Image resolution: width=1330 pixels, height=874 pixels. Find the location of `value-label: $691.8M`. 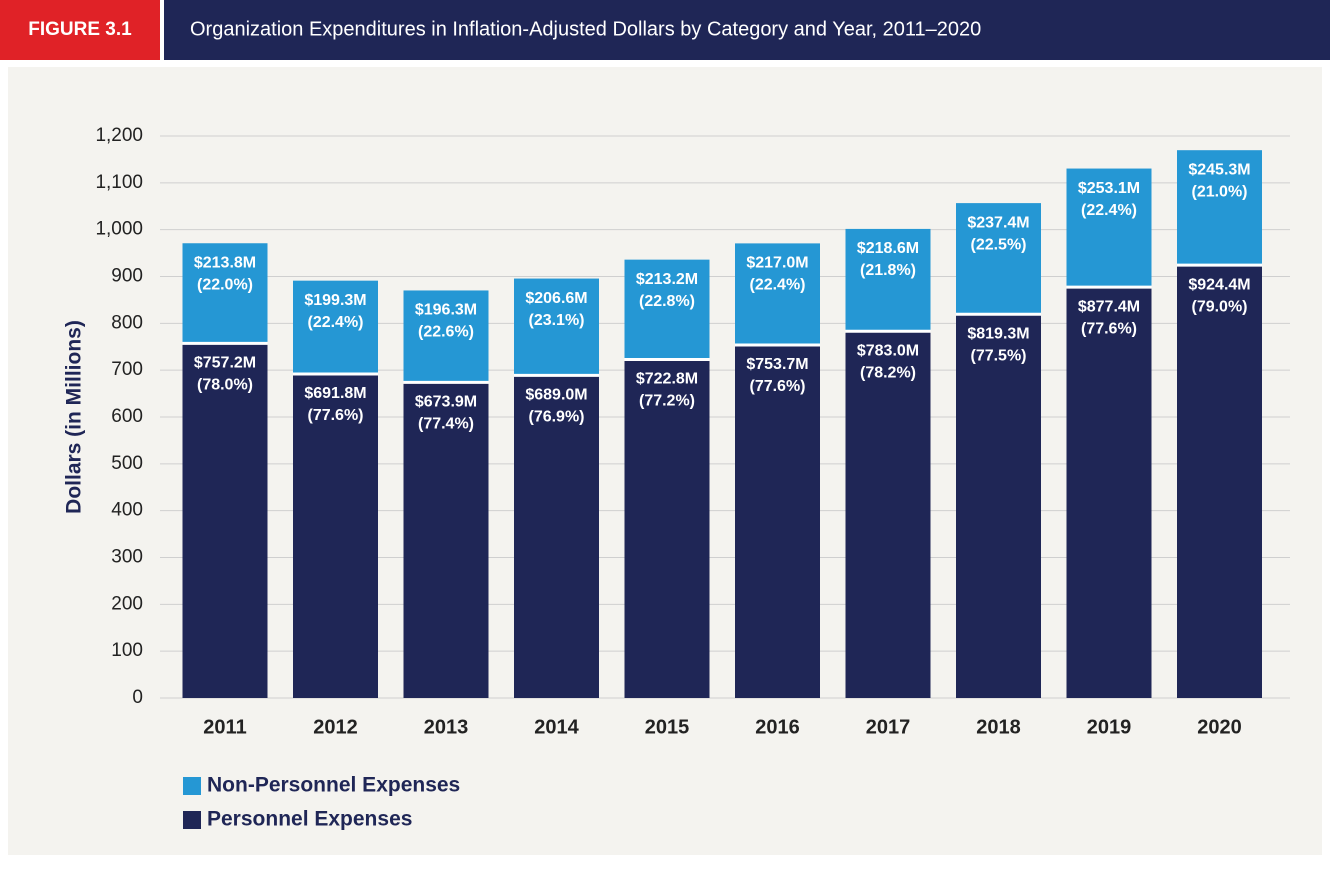

value-label: $691.8M is located at coordinates (335, 393).